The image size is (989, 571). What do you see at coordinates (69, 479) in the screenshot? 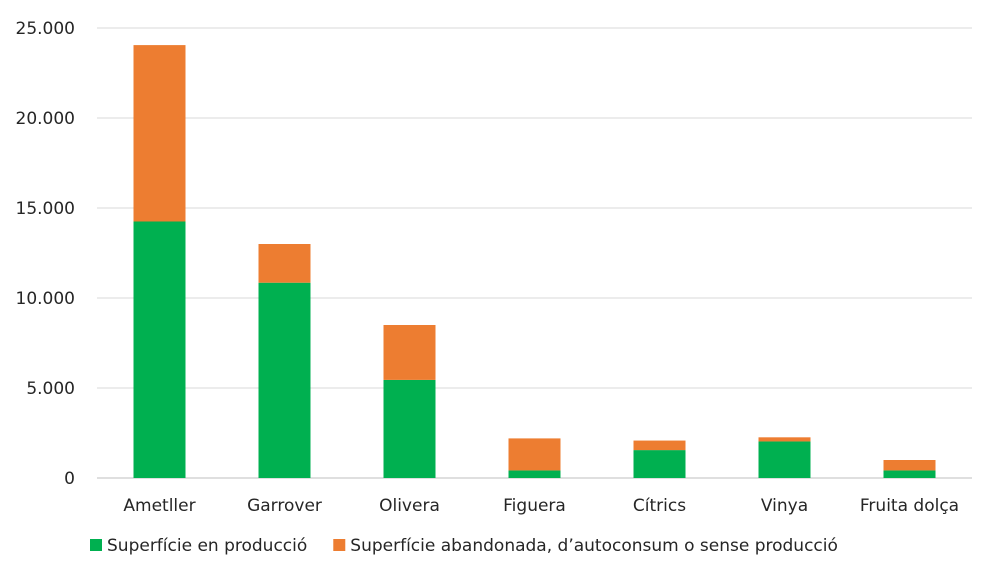
I see `y-tick-label: 0` at bounding box center [69, 479].